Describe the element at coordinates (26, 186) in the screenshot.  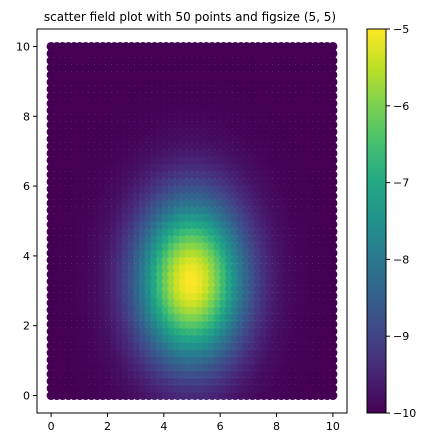
I see `y-tick-label: 6` at that location.